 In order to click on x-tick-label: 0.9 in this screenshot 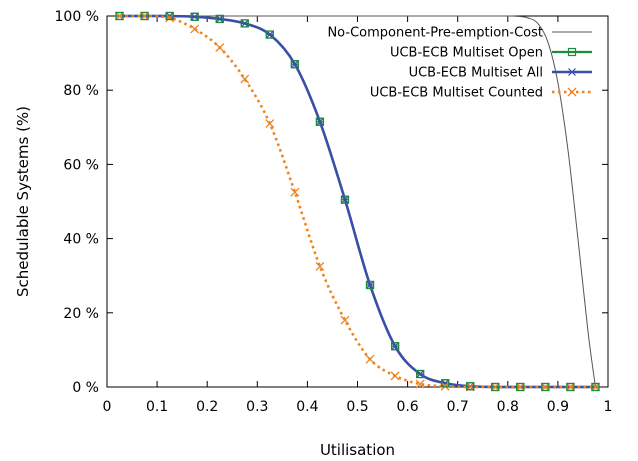, I will do `click(558, 407)`.